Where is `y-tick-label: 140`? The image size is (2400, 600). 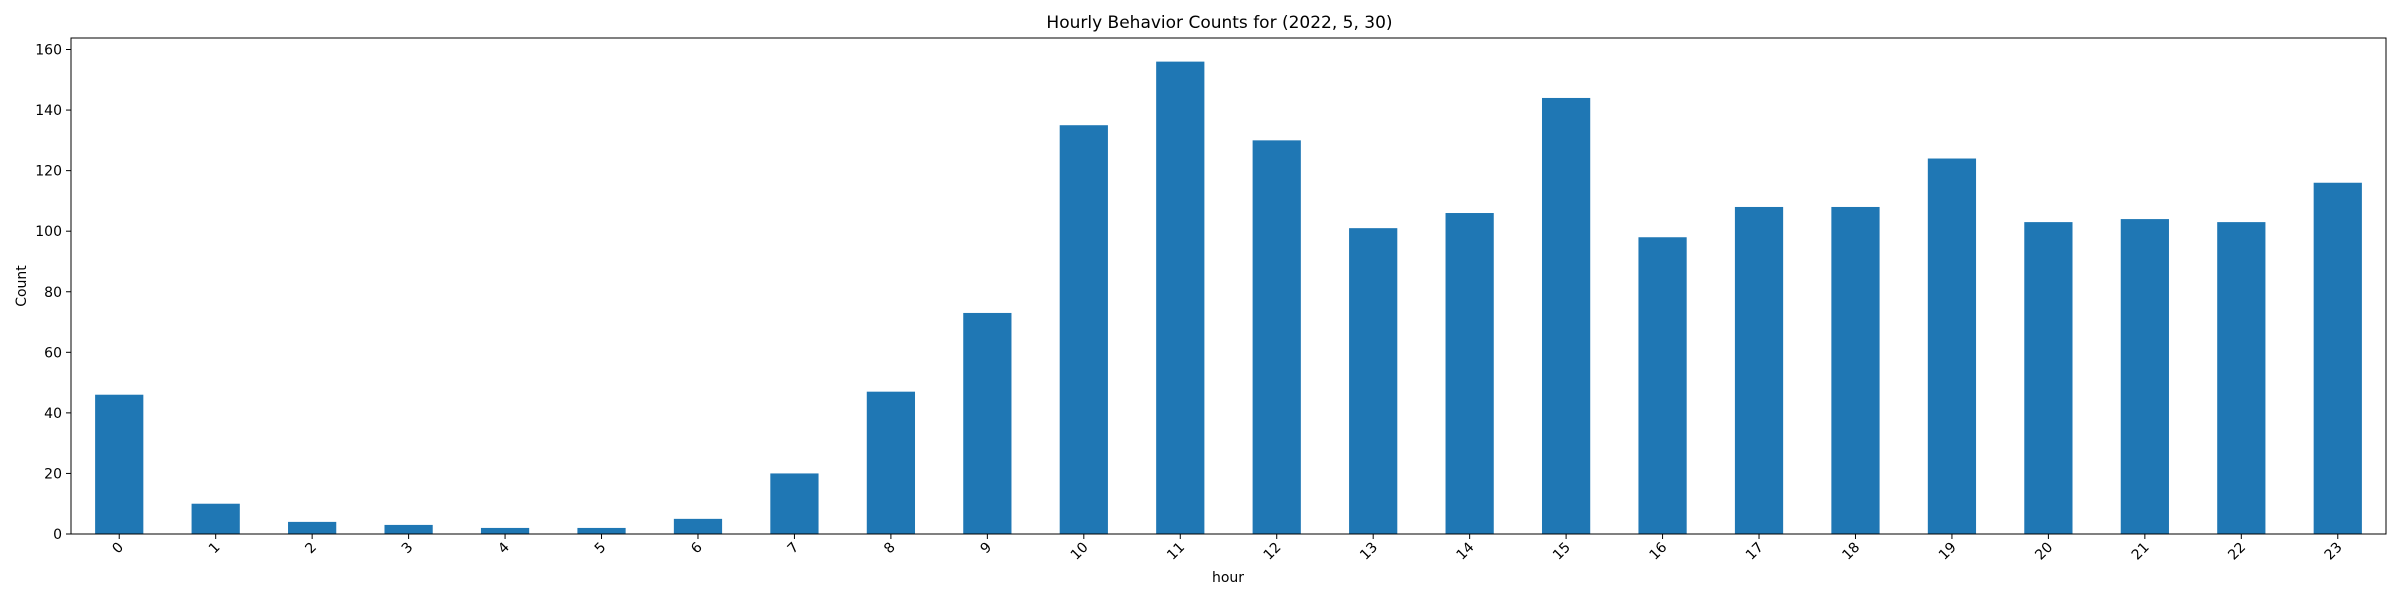
y-tick-label: 140 is located at coordinates (48, 111).